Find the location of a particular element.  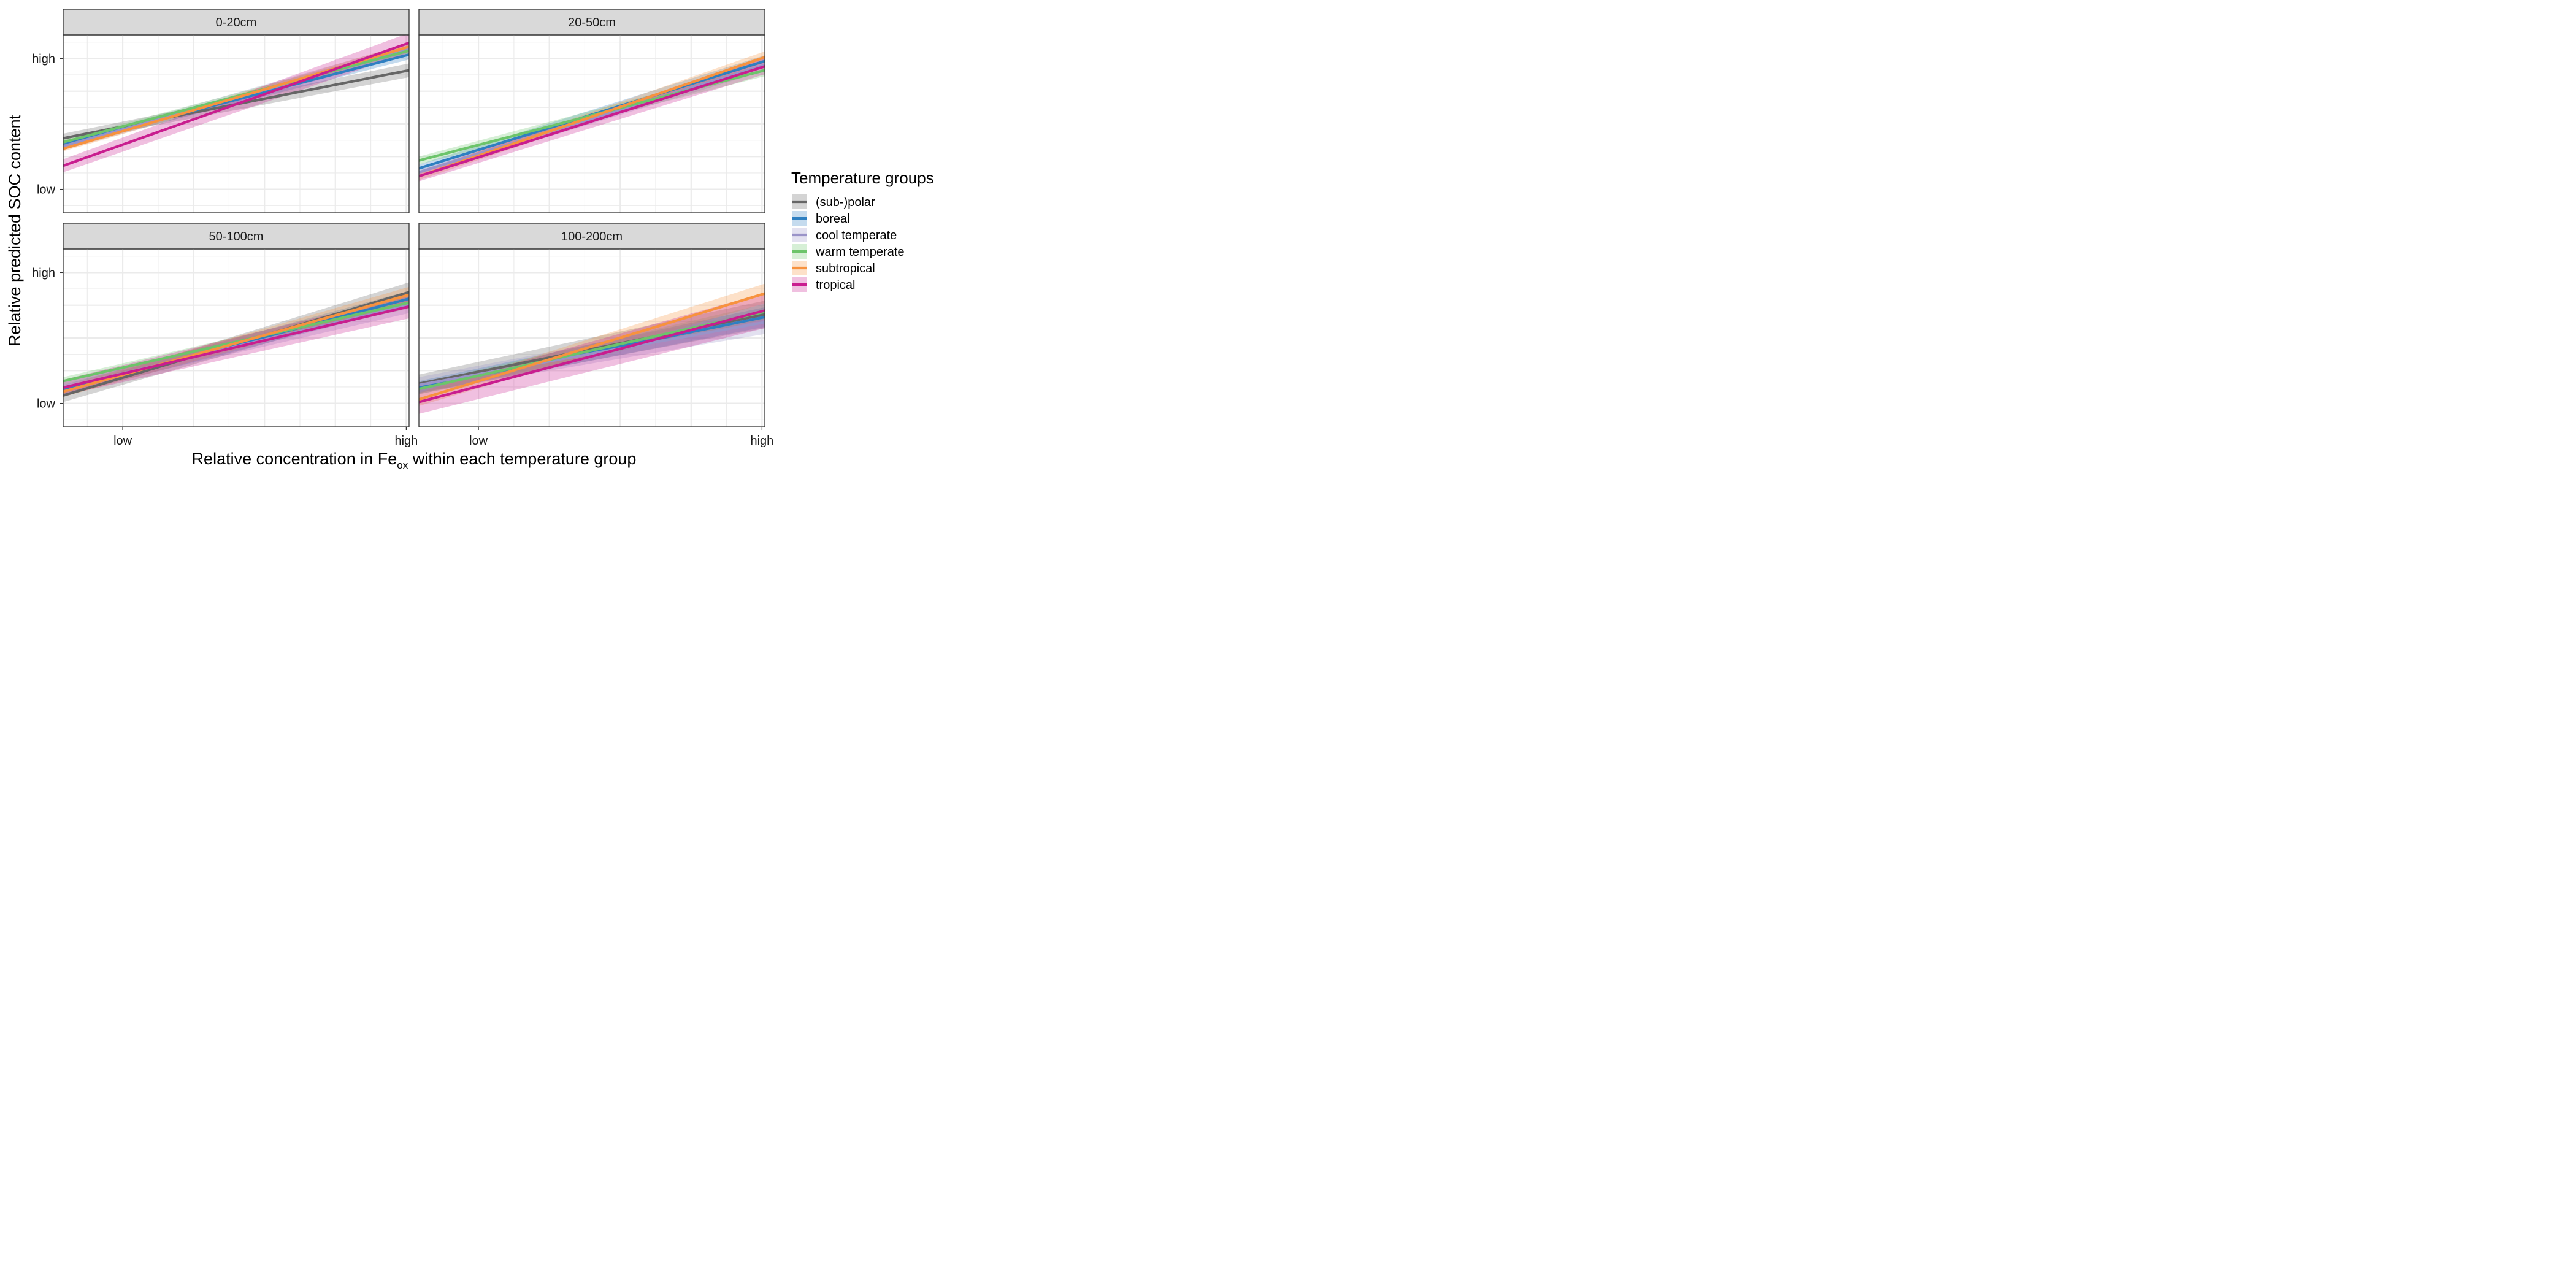

facet-title: 20-50cm is located at coordinates (592, 22).